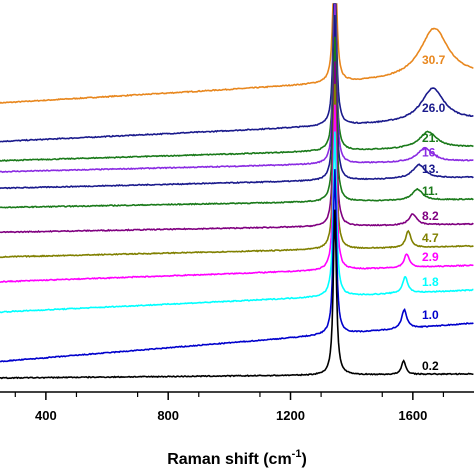  What do you see at coordinates (430, 216) in the screenshot?
I see `series-label-6: 8.2` at bounding box center [430, 216].